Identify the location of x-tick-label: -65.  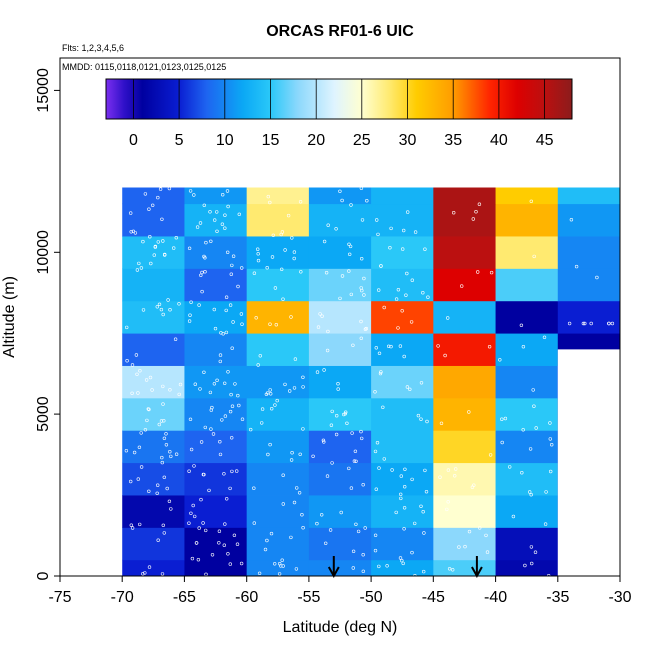
(184, 597).